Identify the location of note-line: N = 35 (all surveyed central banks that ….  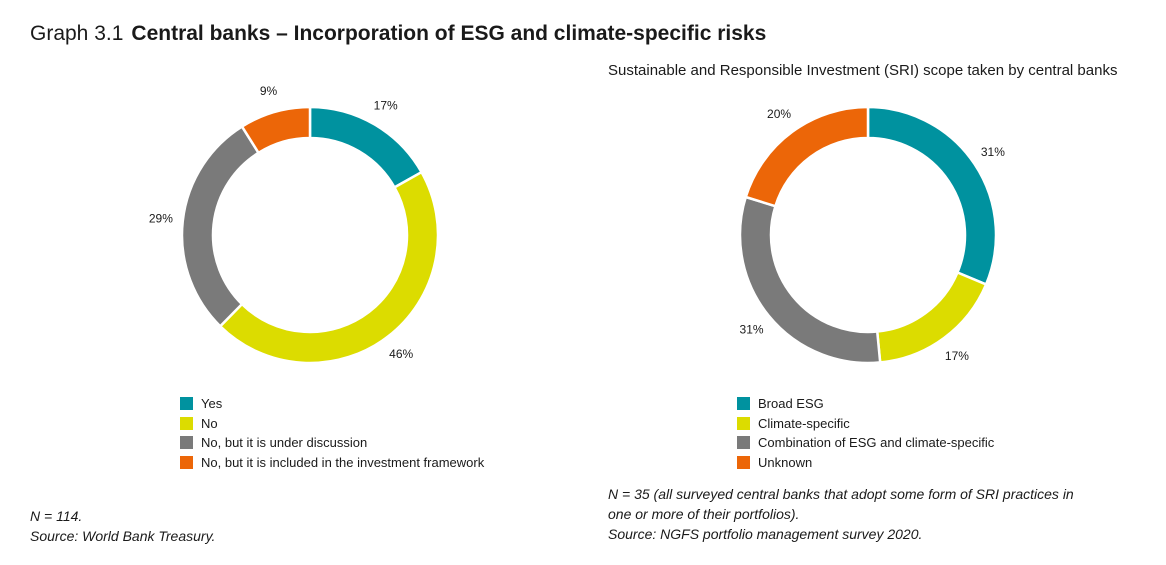
(841, 494).